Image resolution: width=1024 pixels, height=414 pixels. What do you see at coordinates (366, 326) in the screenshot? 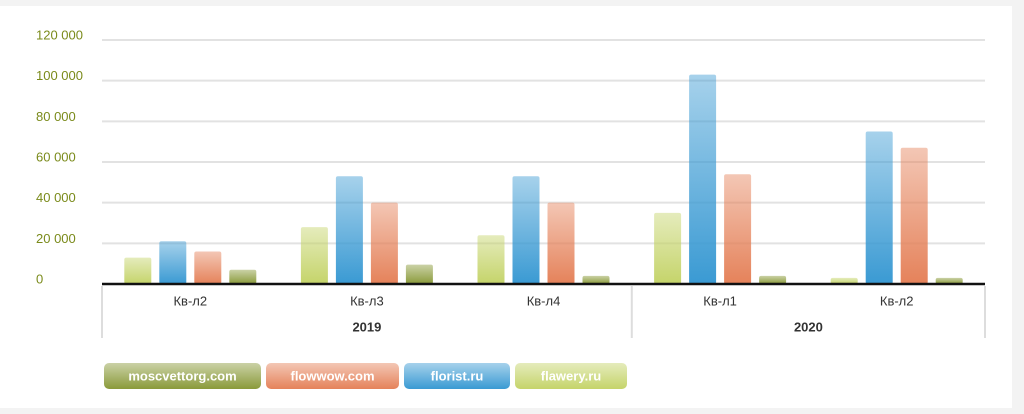
I see `group-label: 2019` at bounding box center [366, 326].